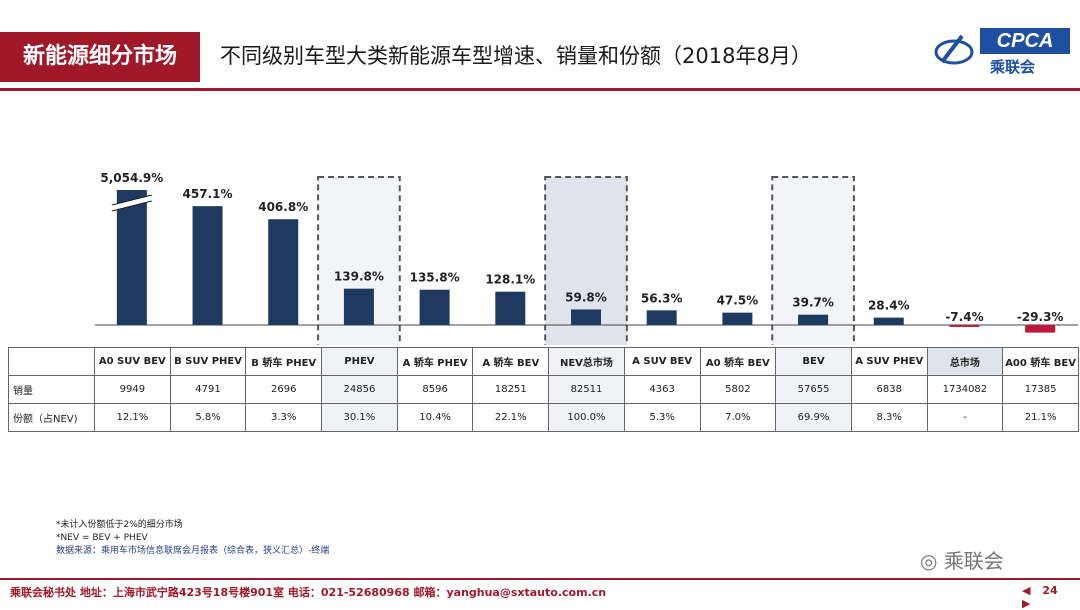 This screenshot has height=610, width=1080. What do you see at coordinates (586, 417) in the screenshot?
I see `table-cell: 100.0%` at bounding box center [586, 417].